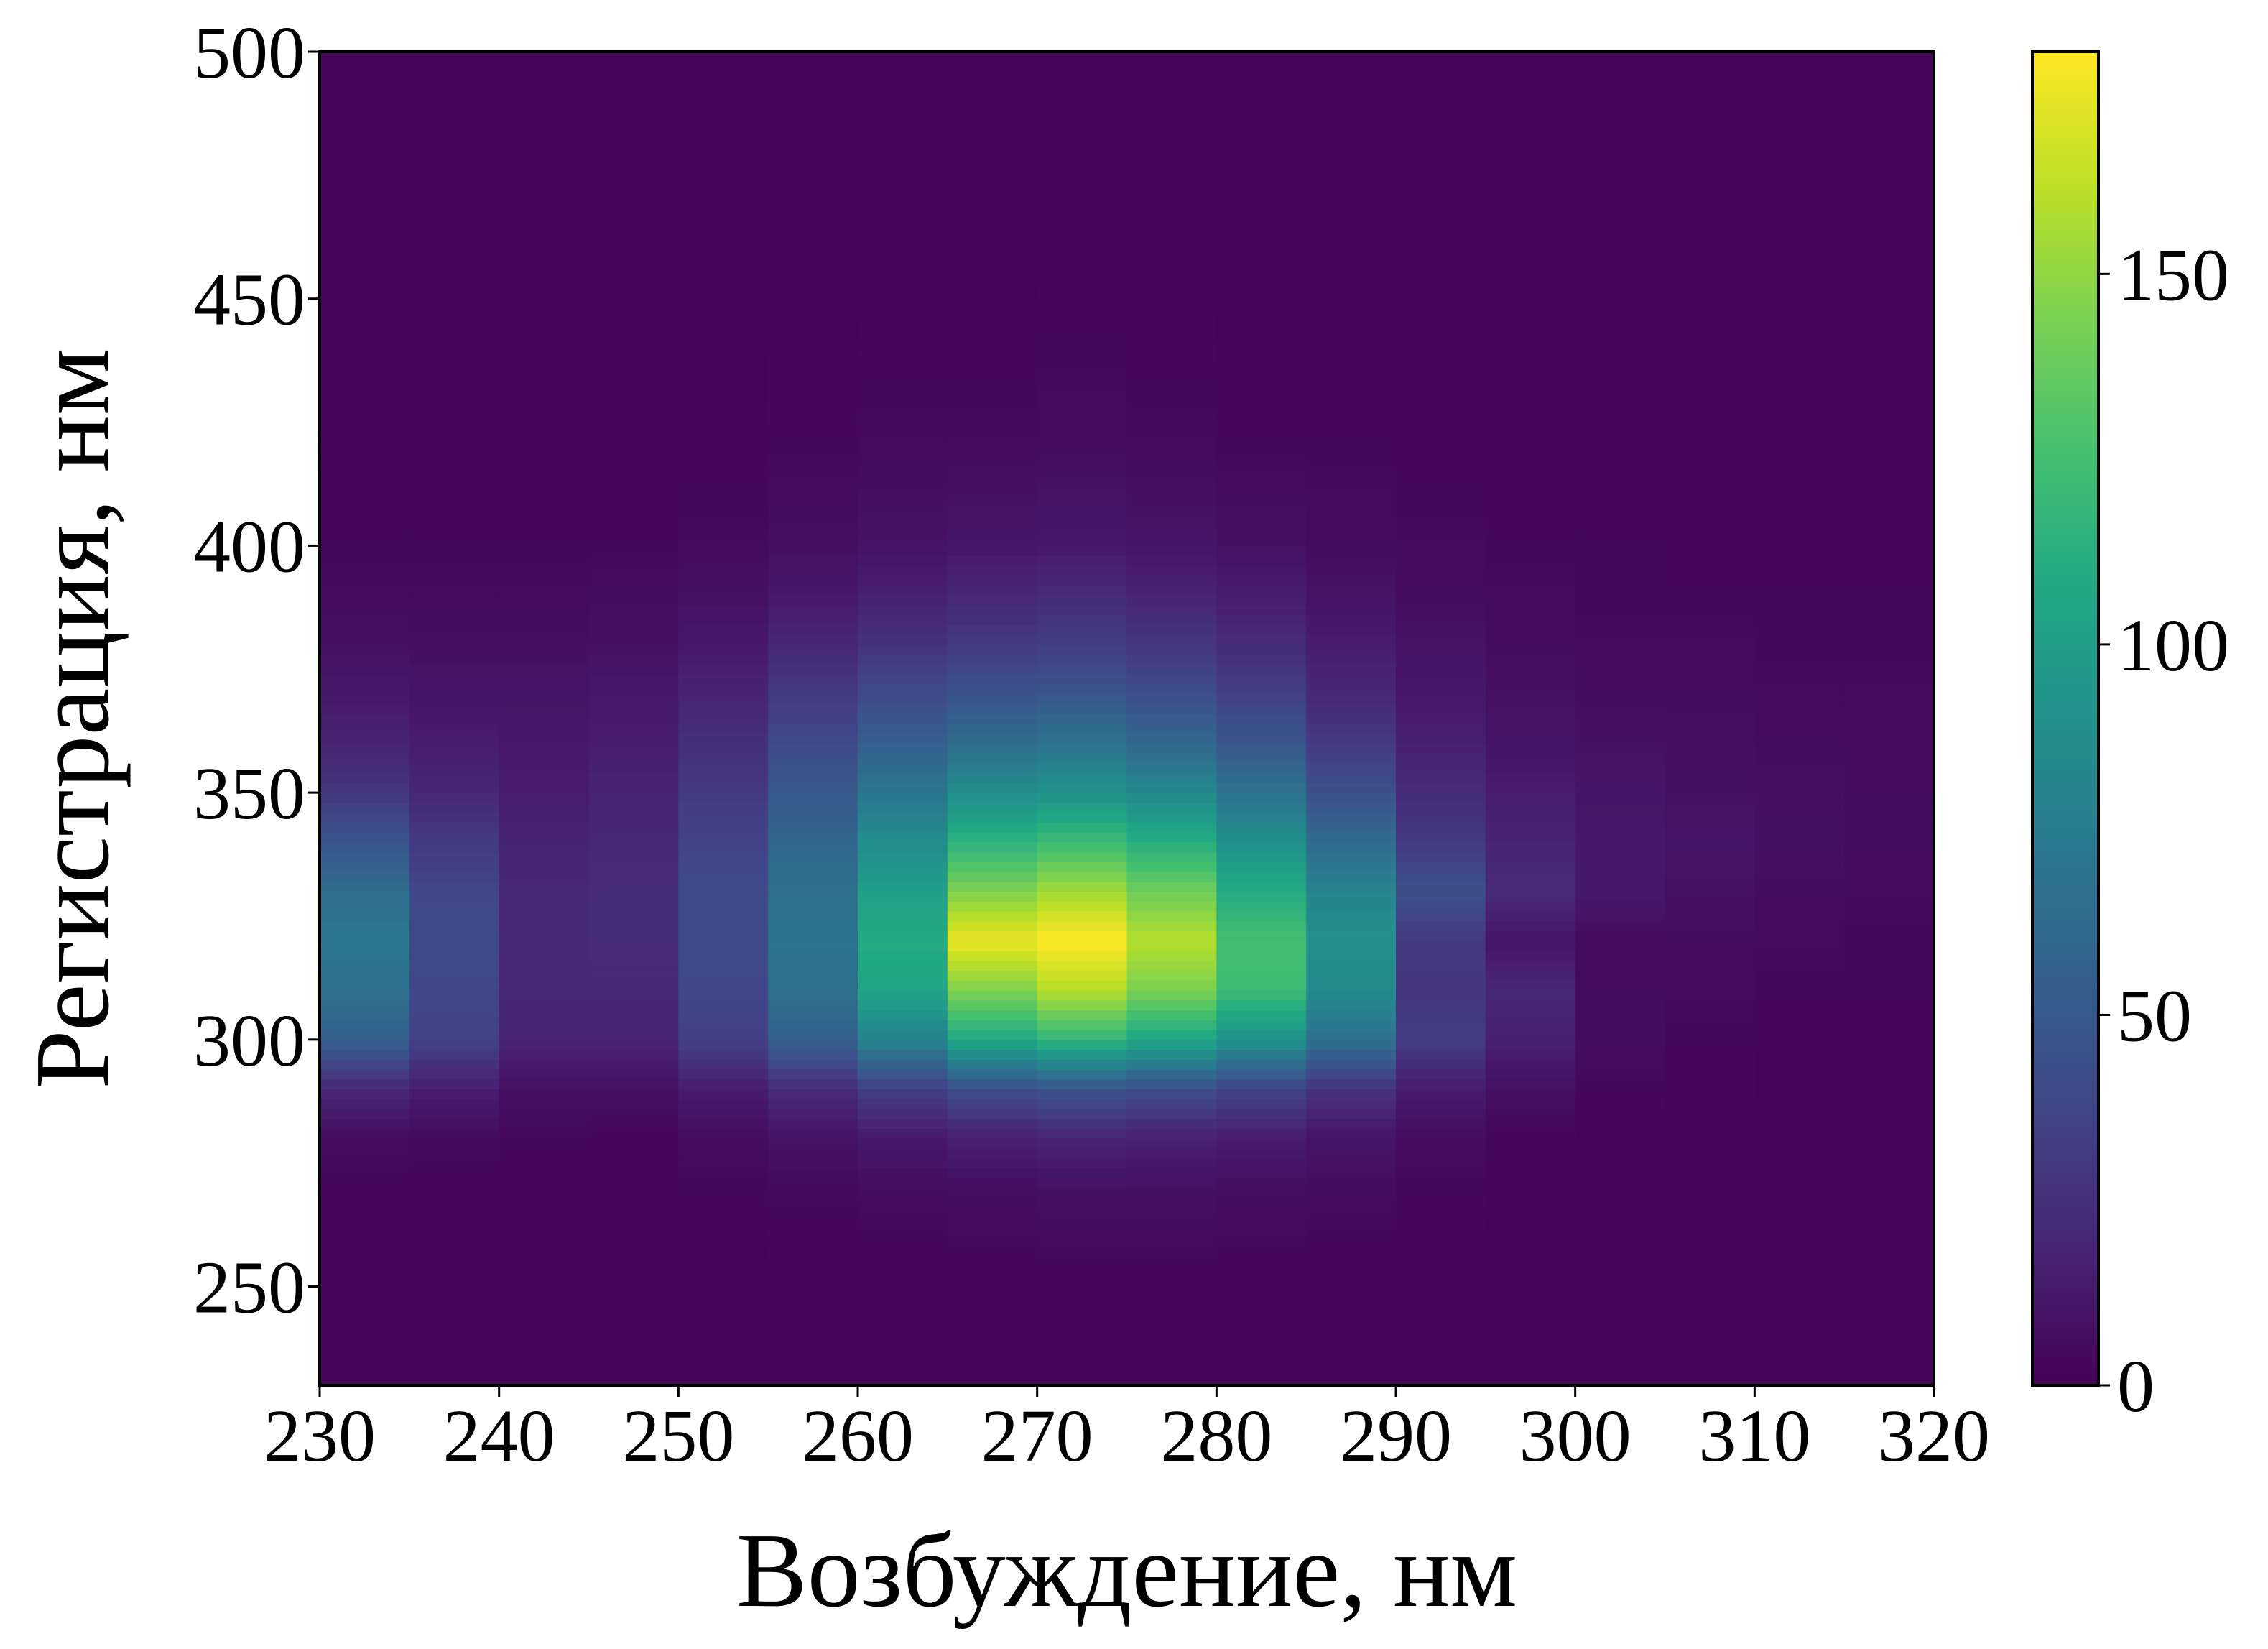  Describe the element at coordinates (1934, 1436) in the screenshot. I see `x-tick-label: 320` at that location.